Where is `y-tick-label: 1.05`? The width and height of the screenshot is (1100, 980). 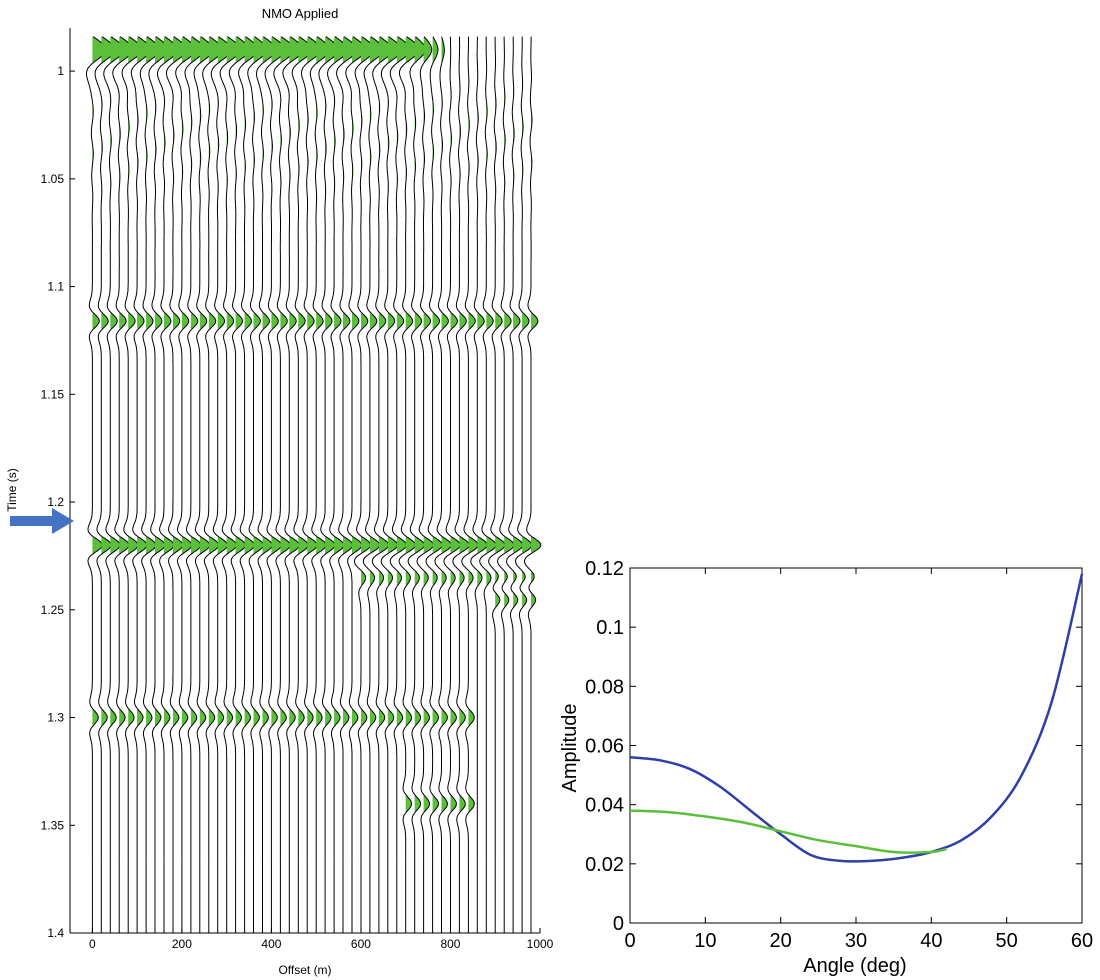 y-tick-label: 1.05 is located at coordinates (53, 179).